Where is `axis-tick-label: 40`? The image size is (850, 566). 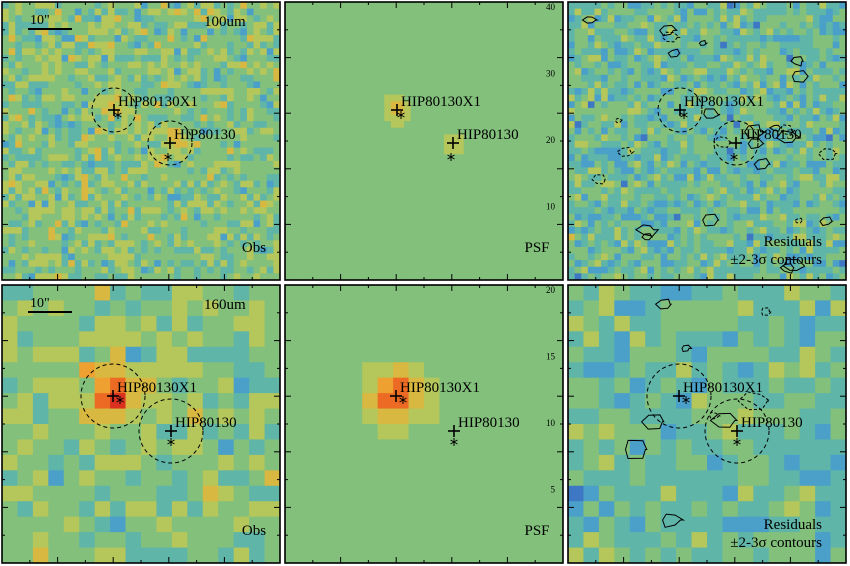
axis-tick-label: 40 is located at coordinates (551, 7).